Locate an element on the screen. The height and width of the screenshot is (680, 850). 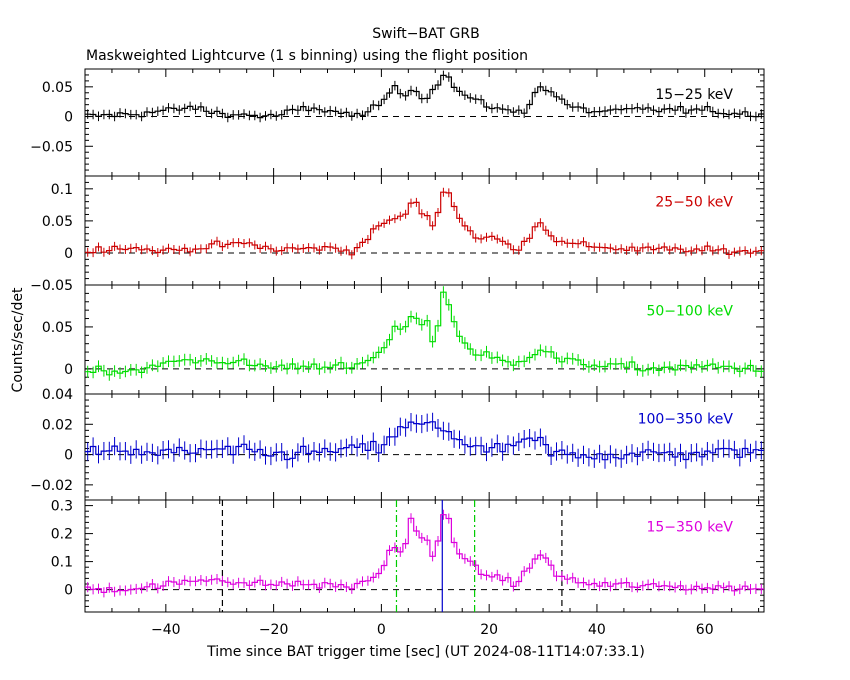
panel-3: 0 0.05 50−100 keV is located at coordinates (403, 339).